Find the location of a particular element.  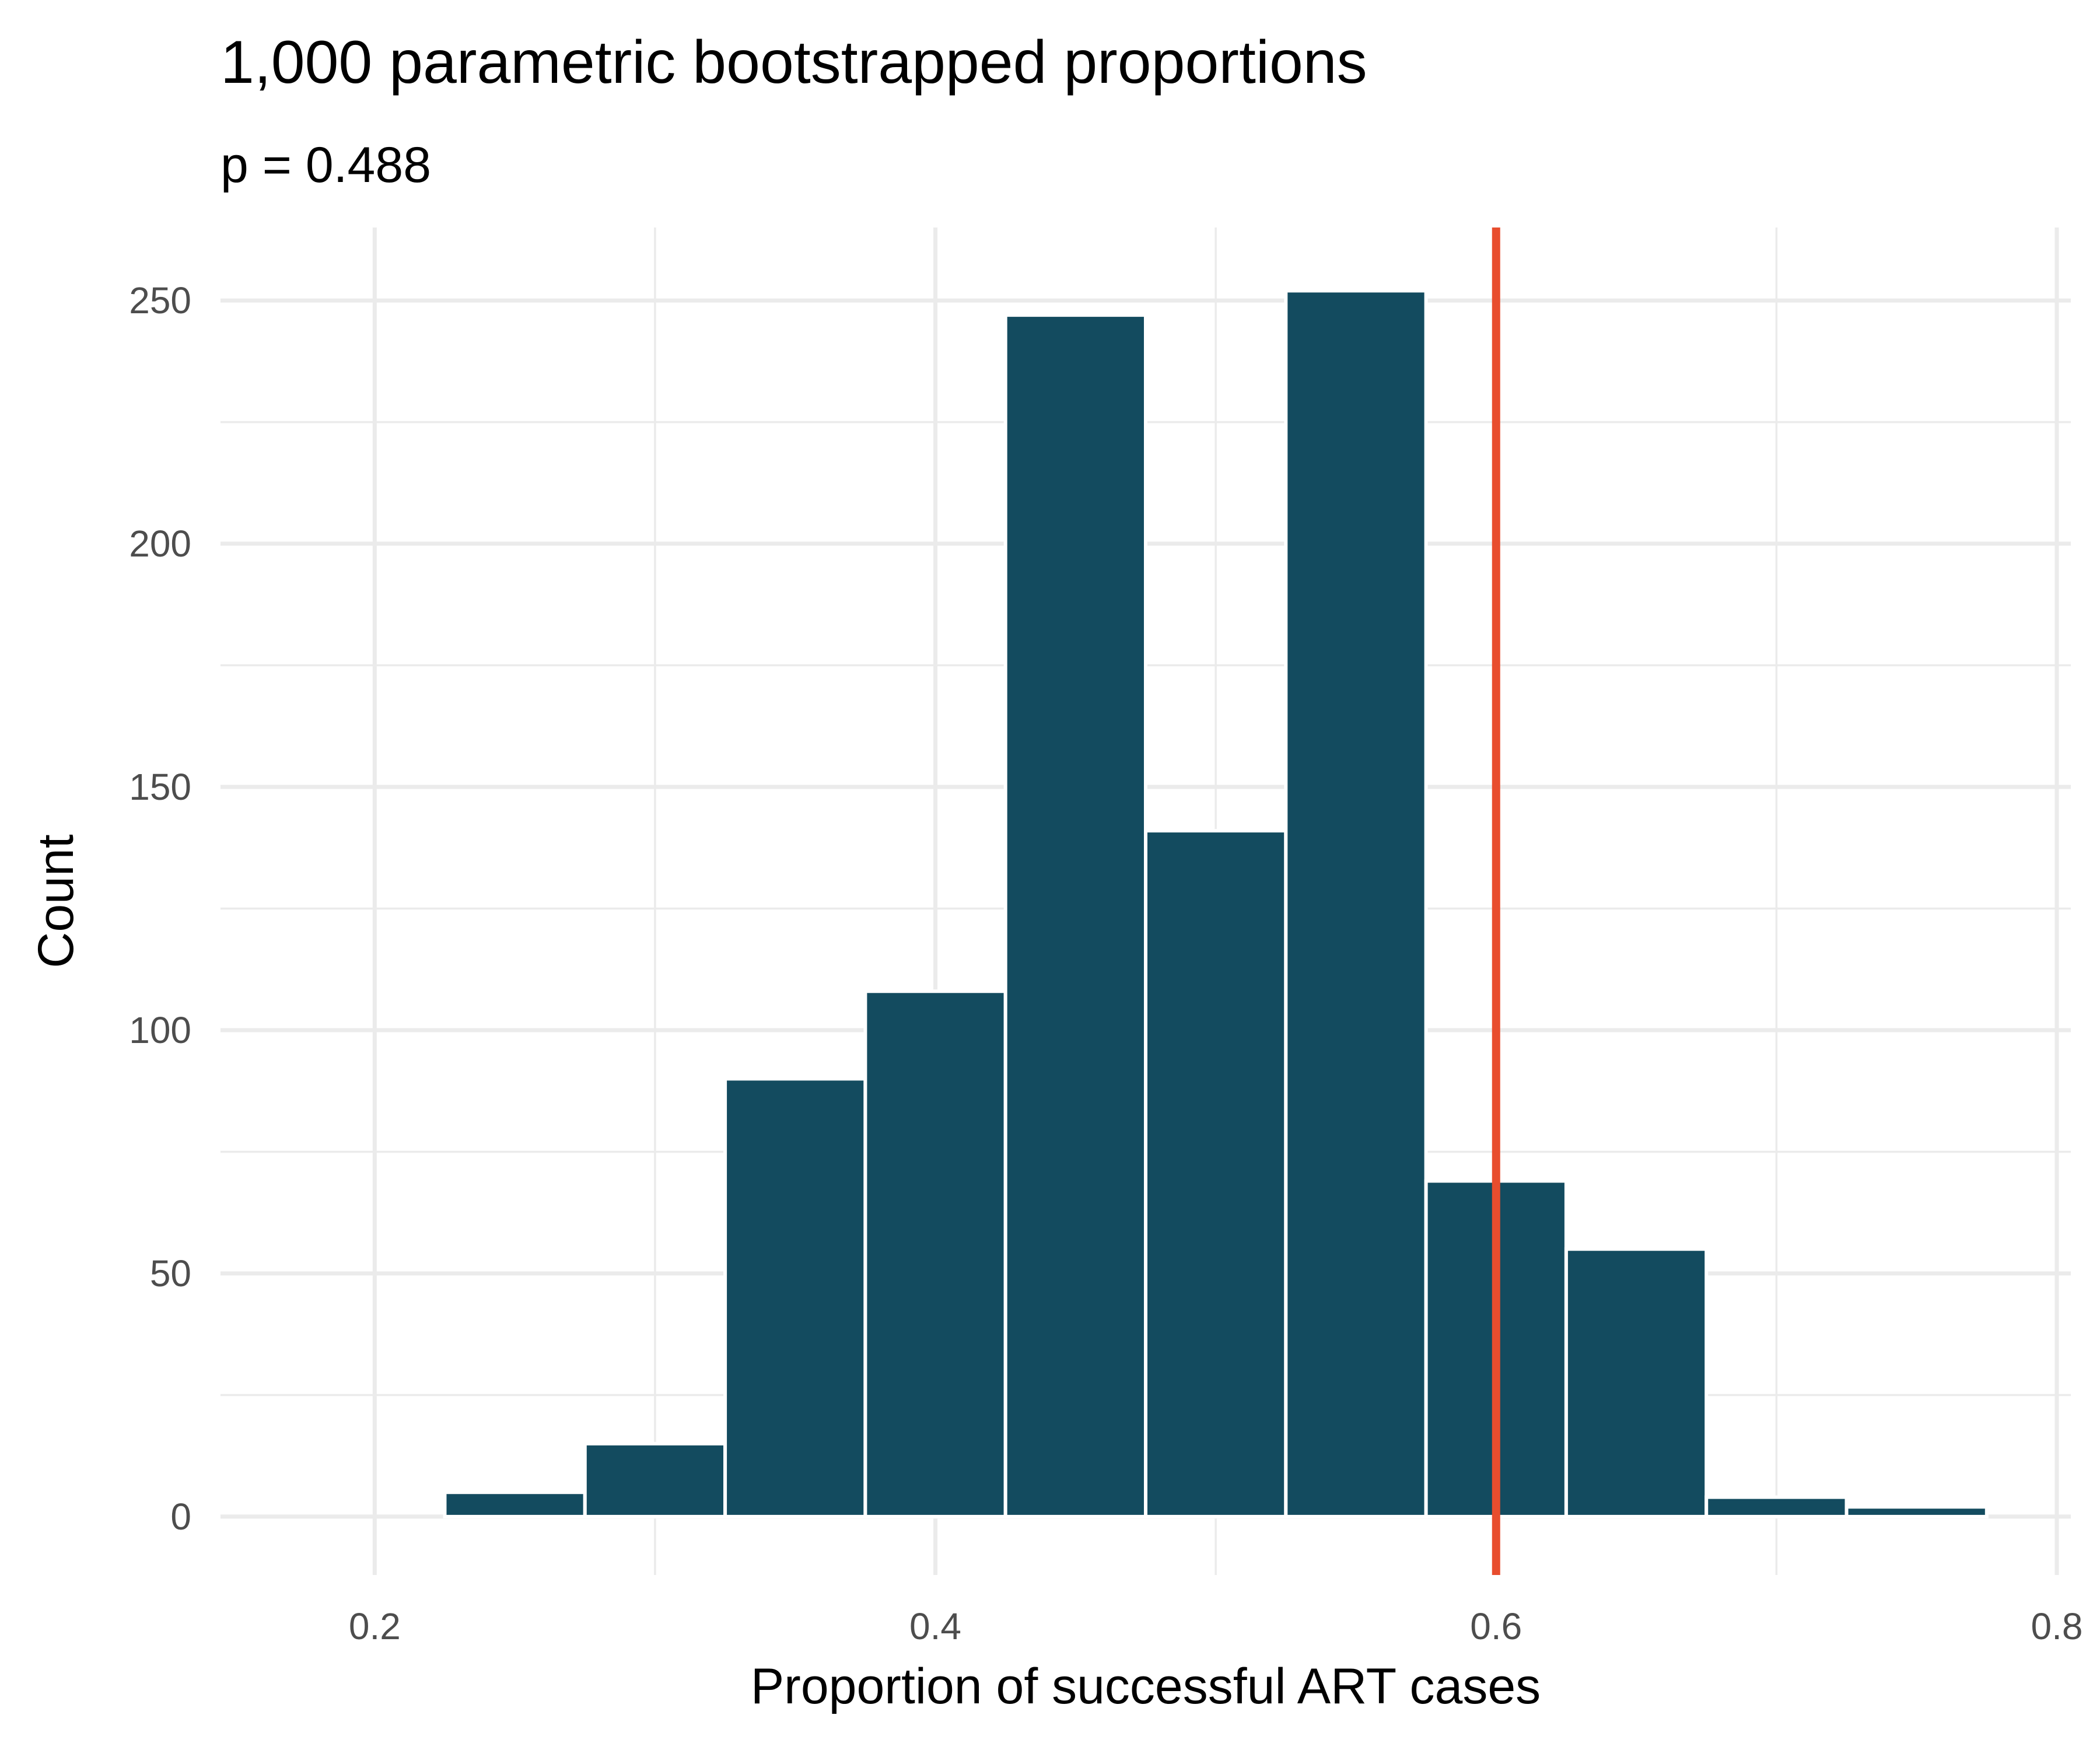

y-tick-label: 100 is located at coordinates (160, 1030).